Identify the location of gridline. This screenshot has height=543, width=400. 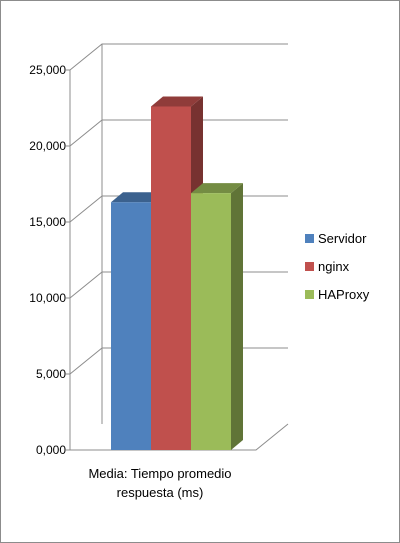
(178, 57).